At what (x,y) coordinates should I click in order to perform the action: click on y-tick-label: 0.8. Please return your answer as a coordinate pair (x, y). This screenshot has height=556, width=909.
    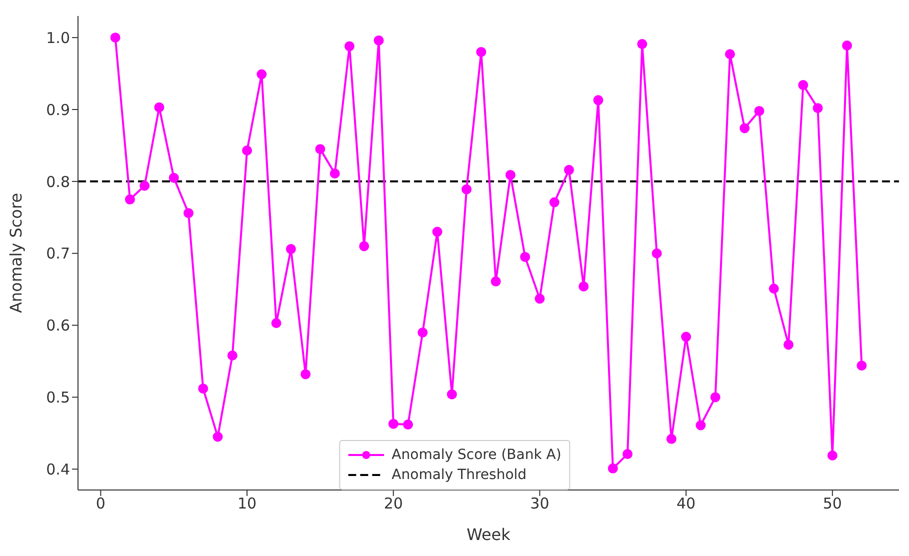
    Looking at the image, I should click on (58, 181).